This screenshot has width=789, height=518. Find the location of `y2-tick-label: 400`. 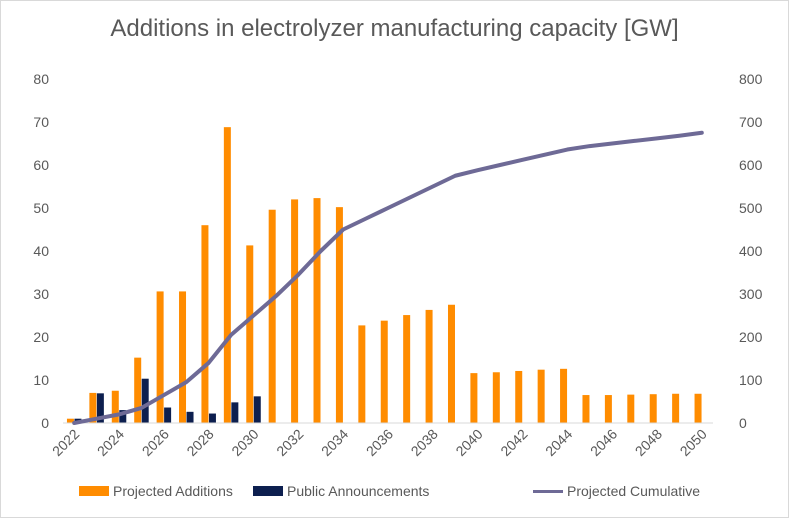

y2-tick-label: 400 is located at coordinates (751, 251).